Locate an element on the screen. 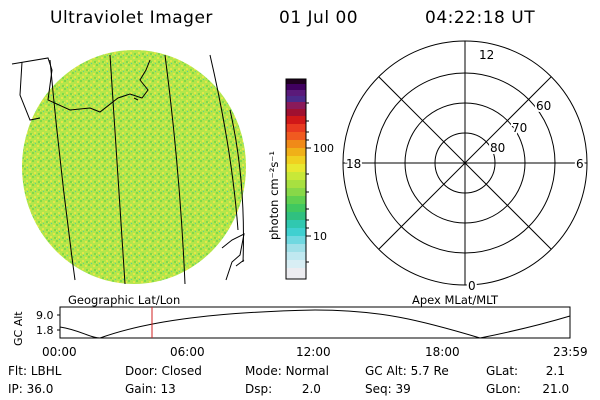 This screenshot has width=600, height=400. door-value: Closed is located at coordinates (181, 371).